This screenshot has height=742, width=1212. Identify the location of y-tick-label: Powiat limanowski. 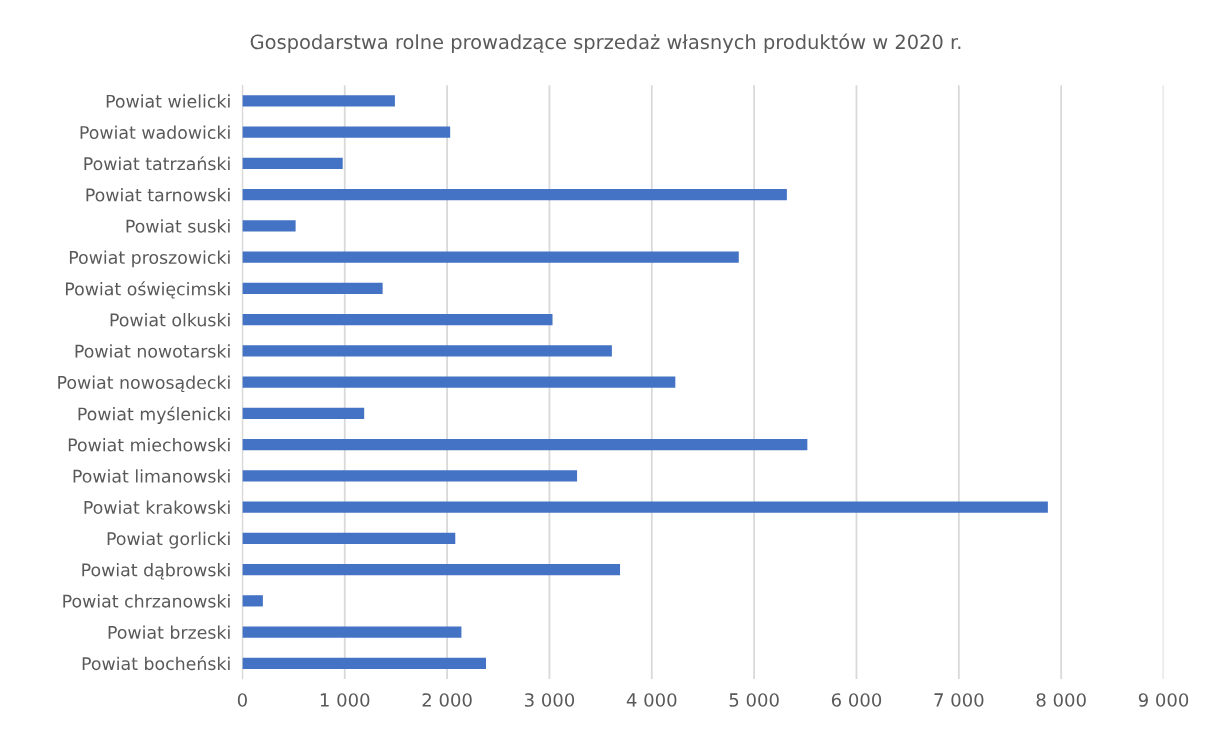
(151, 476).